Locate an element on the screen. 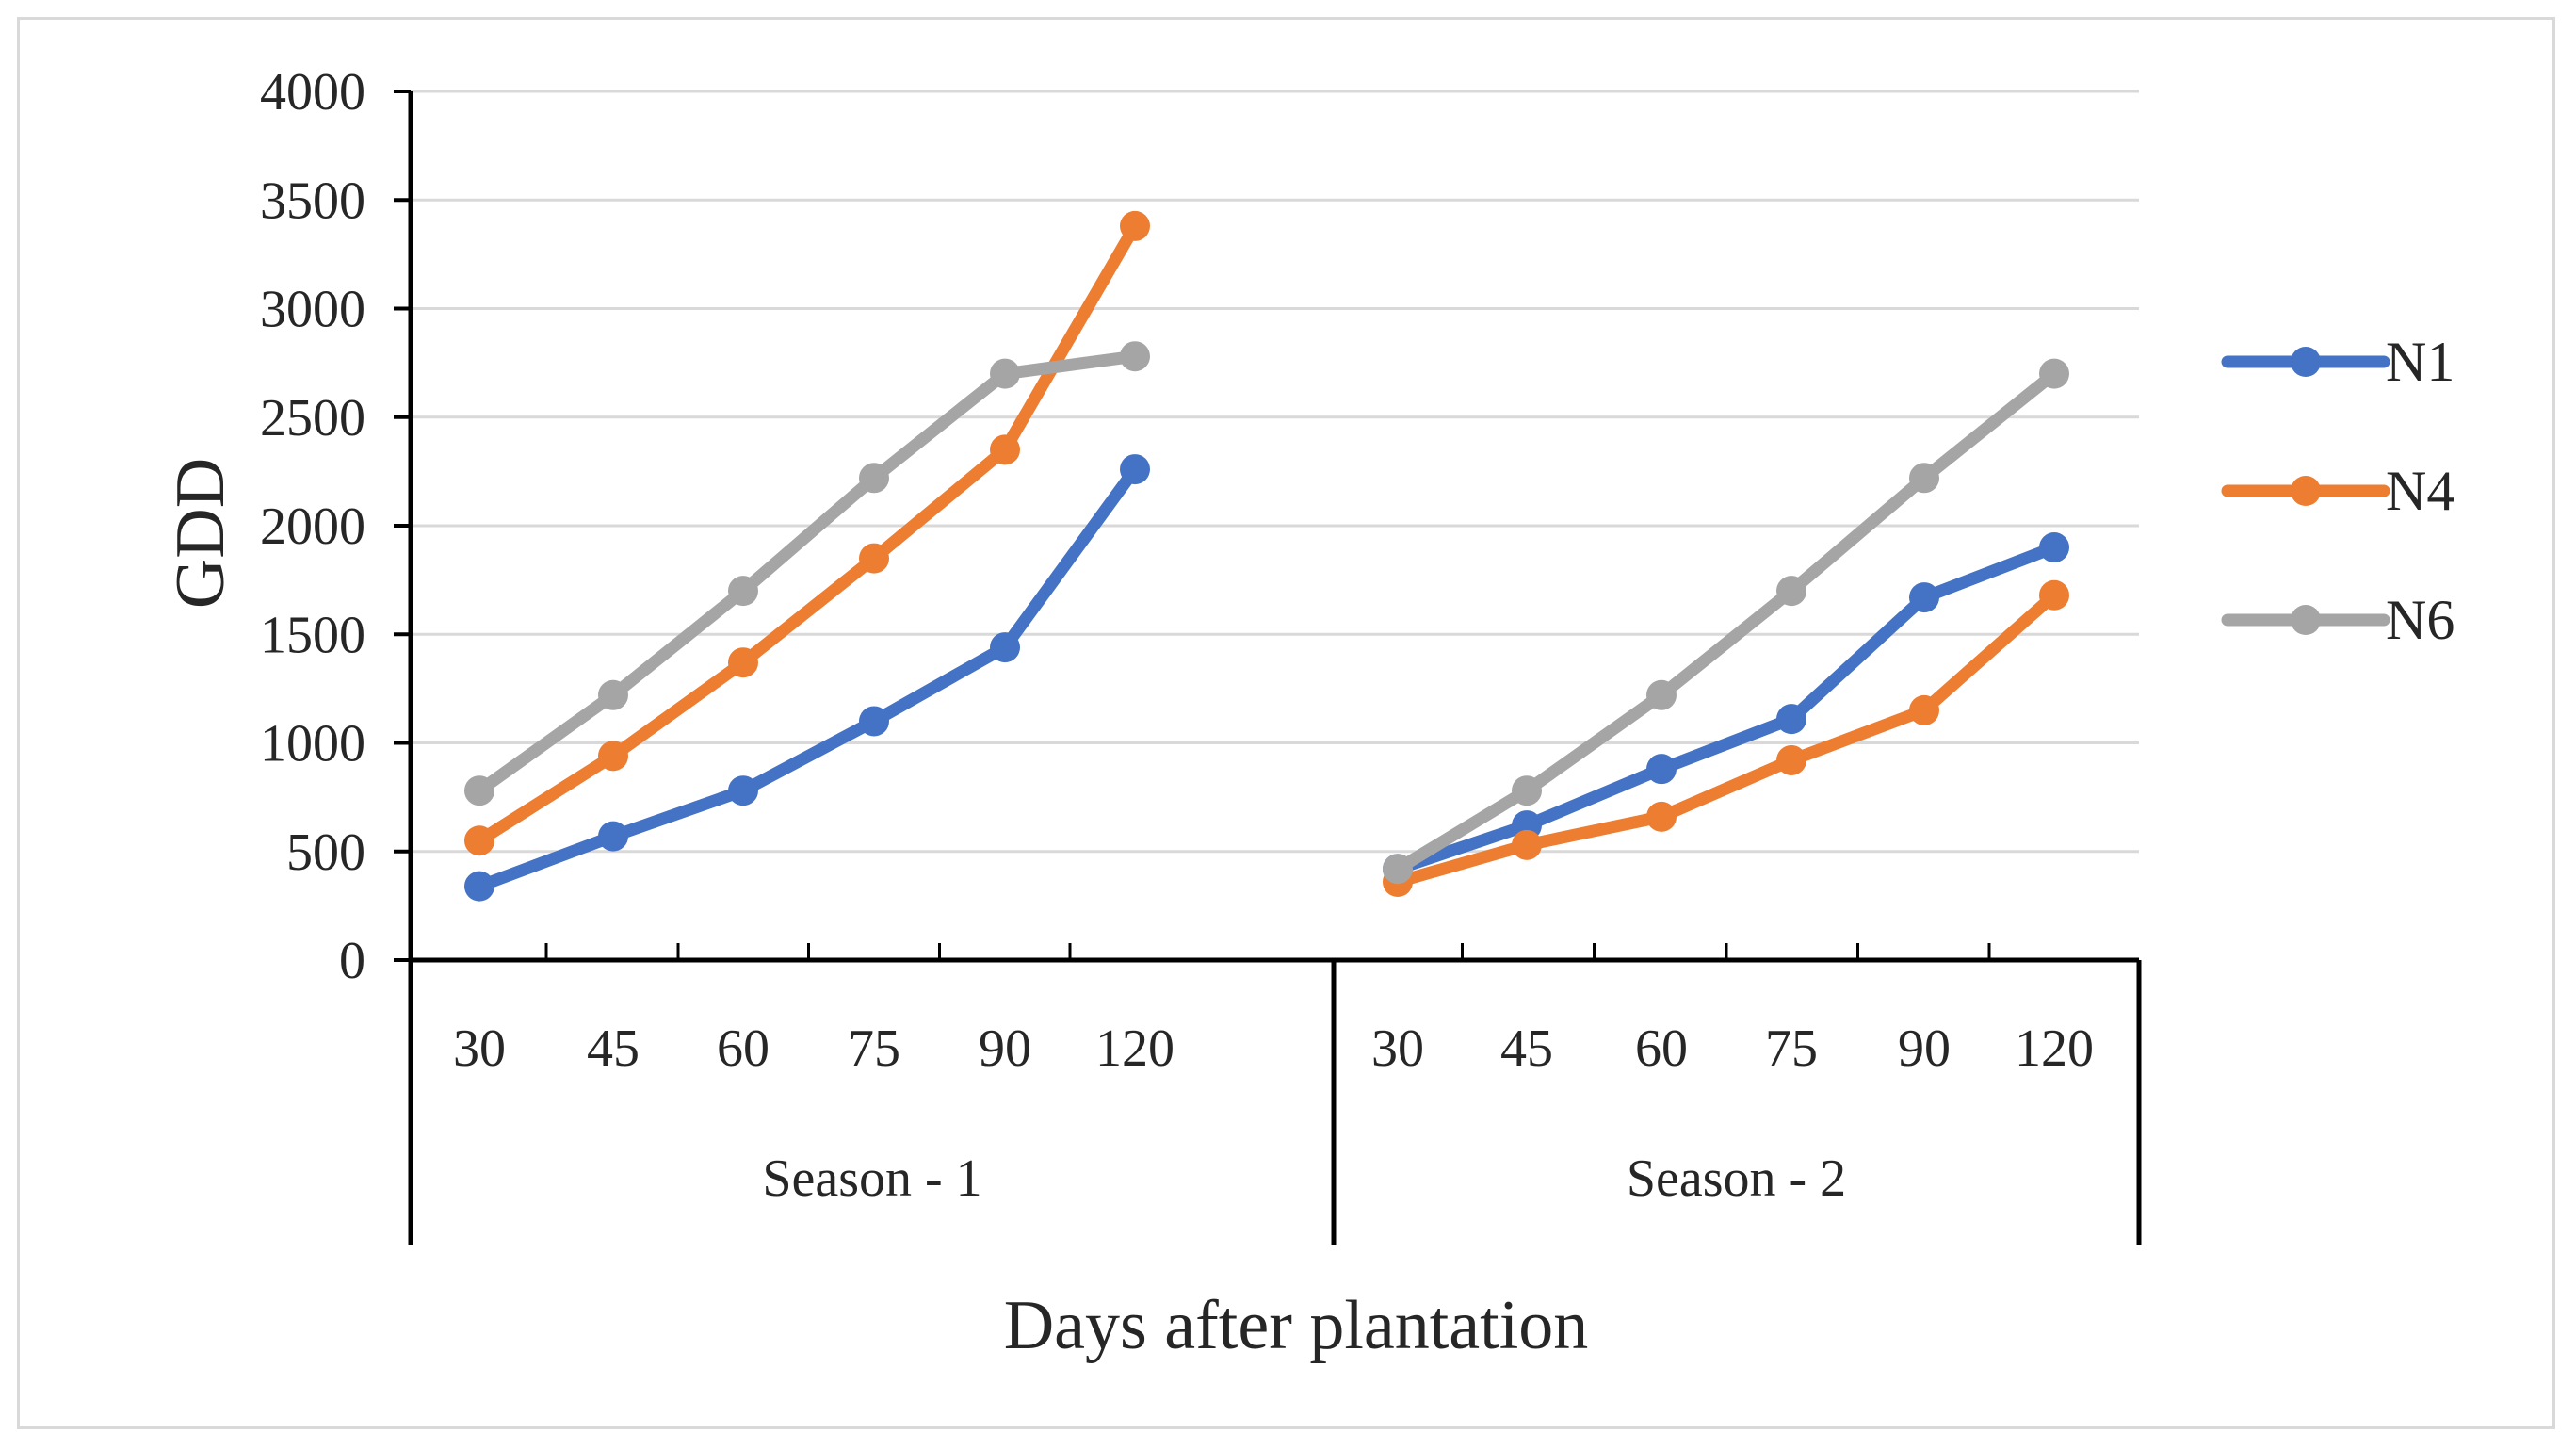  y-tick-label: 3500 is located at coordinates (312, 201).